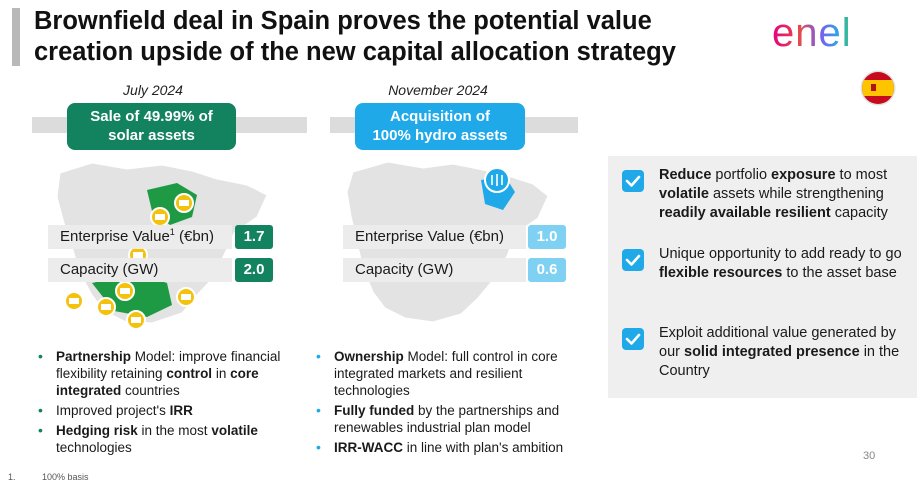 This screenshot has width=917, height=486. What do you see at coordinates (547, 237) in the screenshot?
I see `metric-ev-middle-value: 1.0` at bounding box center [547, 237].